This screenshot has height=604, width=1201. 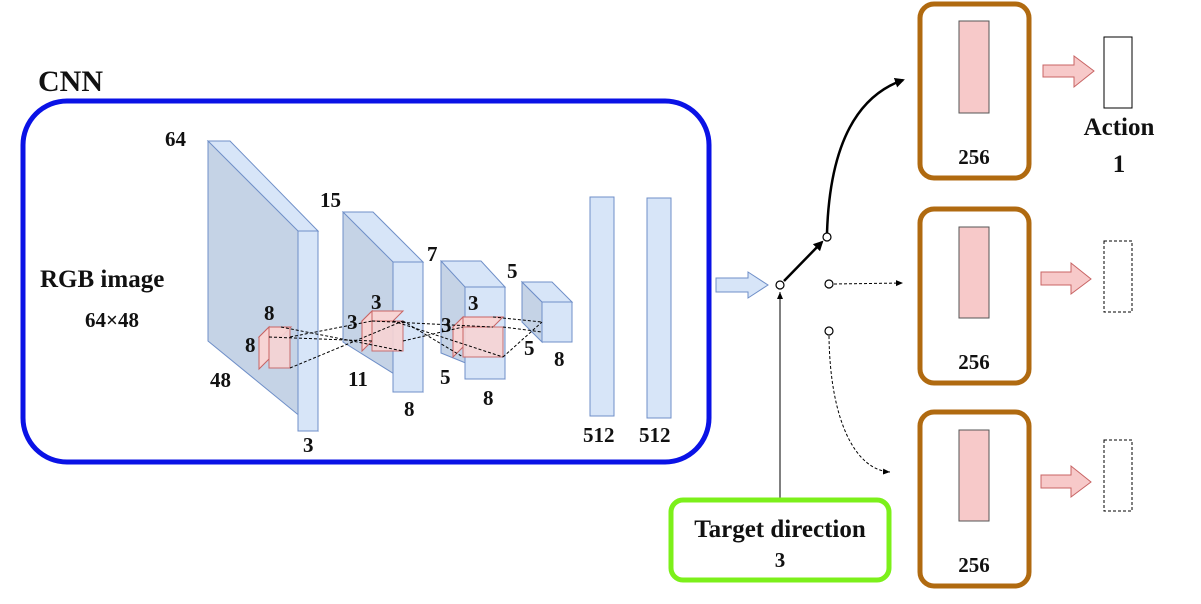 I want to click on kernel1-label-a: 8, so click(x=269, y=313).